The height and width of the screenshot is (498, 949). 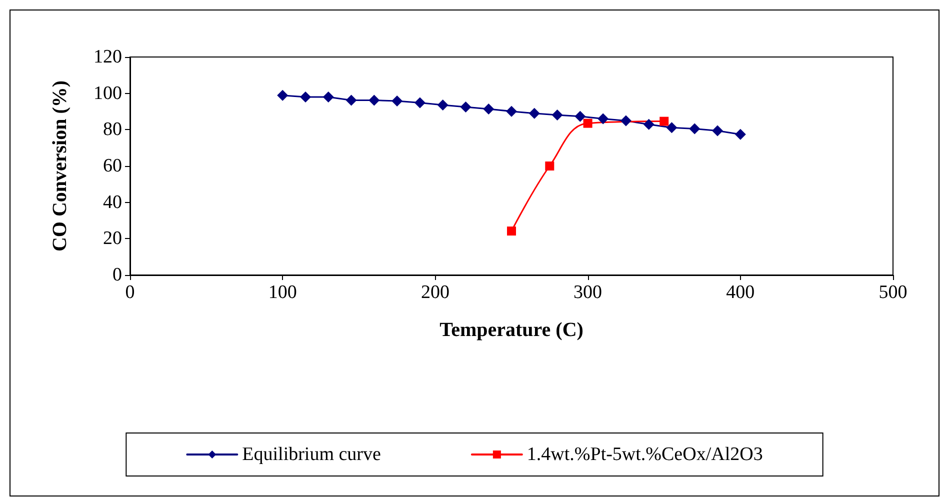 What do you see at coordinates (435, 292) in the screenshot?
I see `x-tick-label: 200` at bounding box center [435, 292].